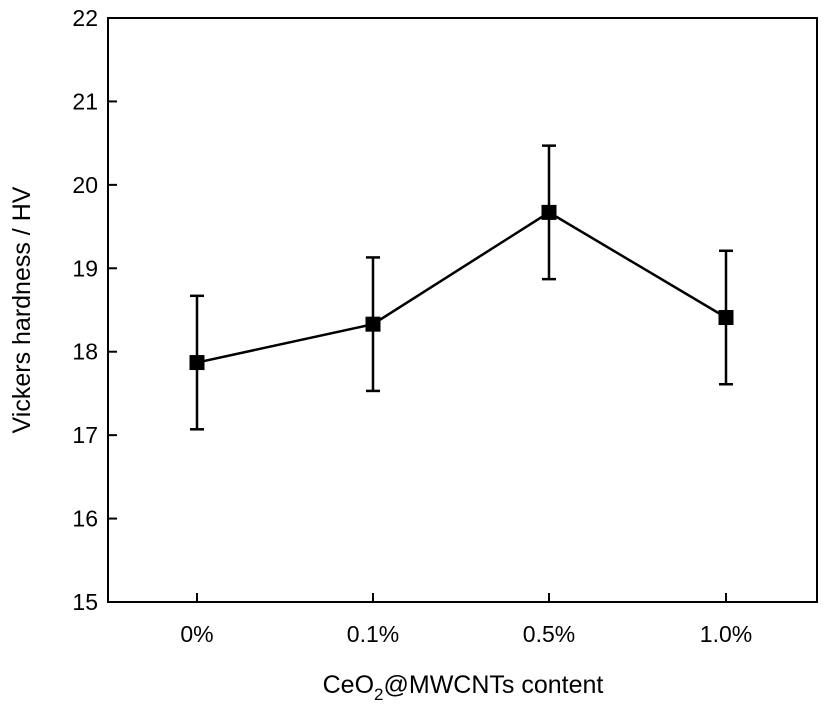 This screenshot has width=827, height=710. I want to click on y-tick-label: 18, so click(85, 352).